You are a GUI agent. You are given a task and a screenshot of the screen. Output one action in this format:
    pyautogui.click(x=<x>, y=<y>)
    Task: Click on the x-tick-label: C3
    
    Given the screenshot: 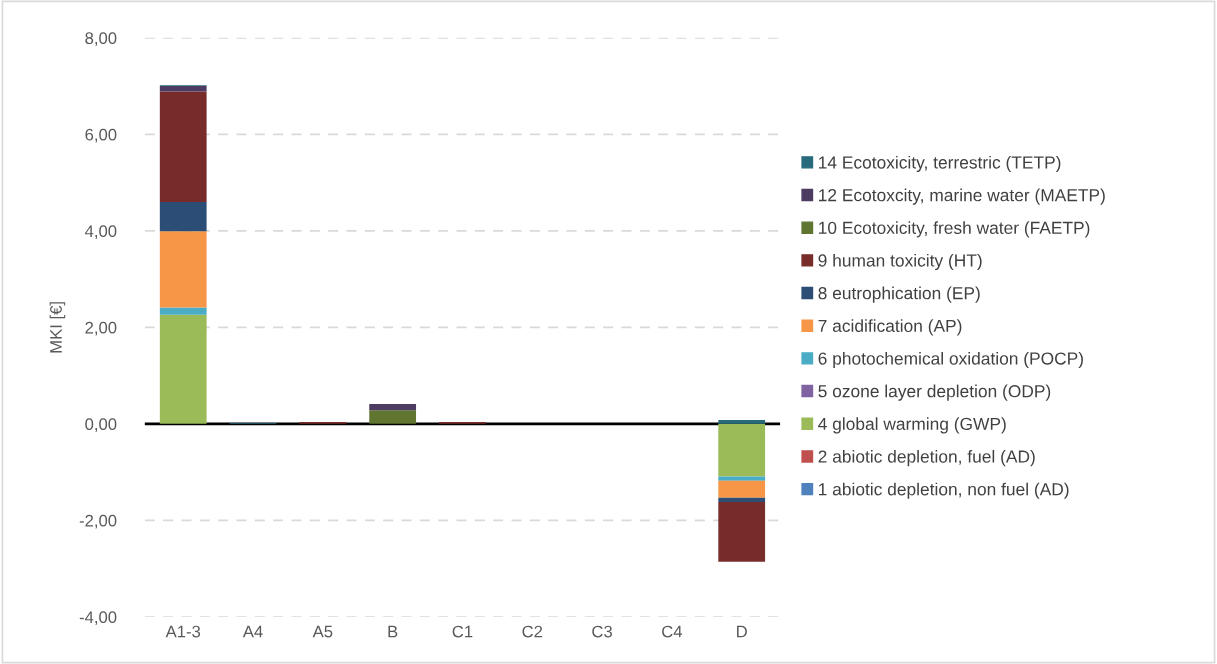 What is the action you would take?
    pyautogui.click(x=602, y=631)
    